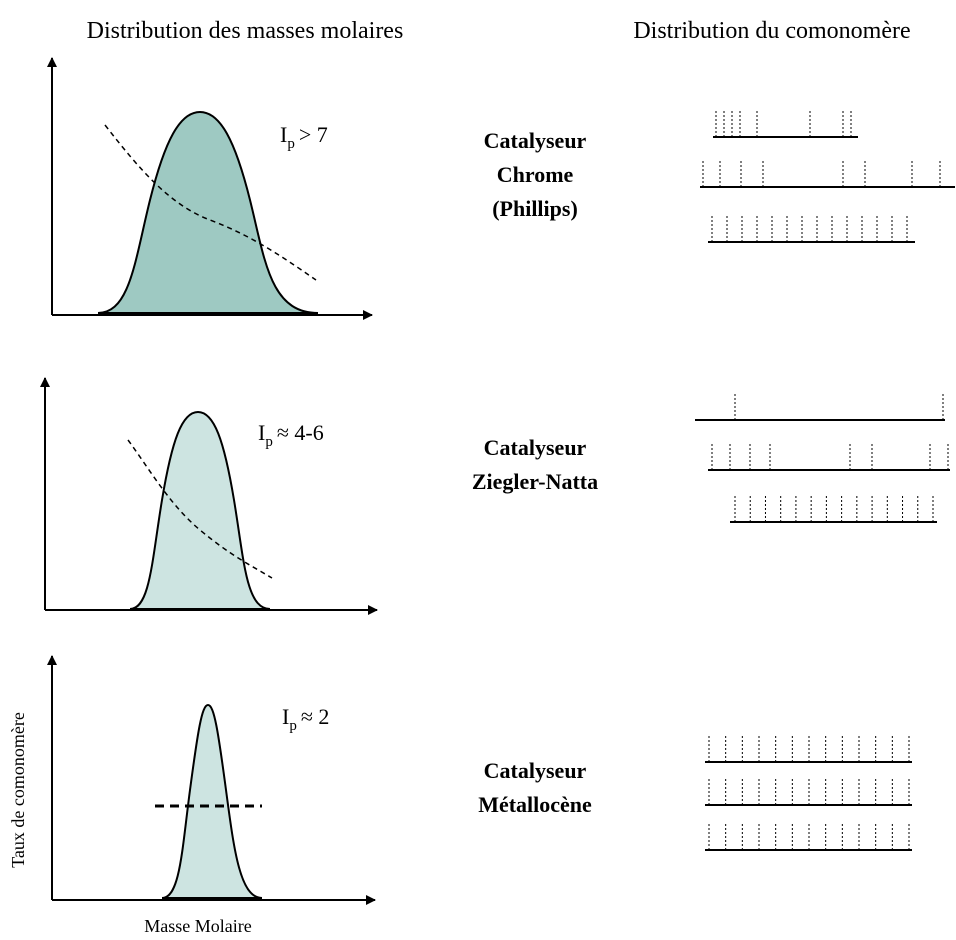  What do you see at coordinates (197, 926) in the screenshot?
I see `x-axis-label: Masse Molaire` at bounding box center [197, 926].